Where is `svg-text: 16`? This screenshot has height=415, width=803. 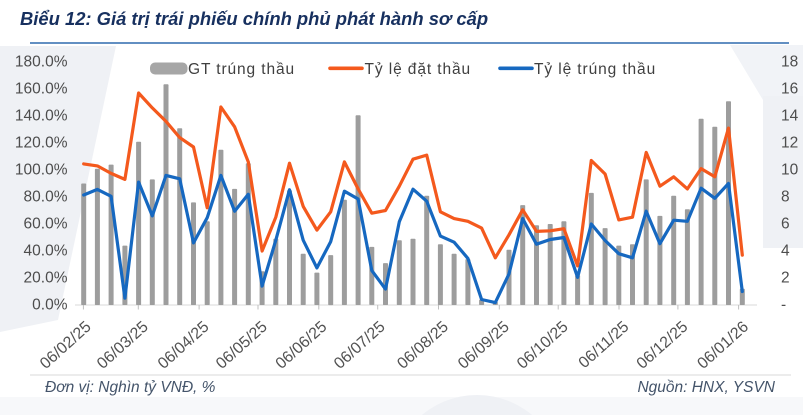 svg-text: 16 is located at coordinates (789, 88).